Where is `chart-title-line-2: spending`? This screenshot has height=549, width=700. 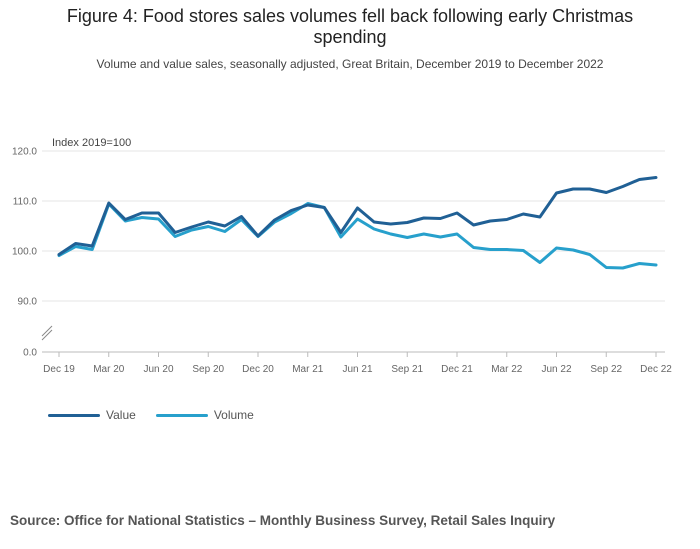 chart-title-line-2: spending is located at coordinates (350, 37).